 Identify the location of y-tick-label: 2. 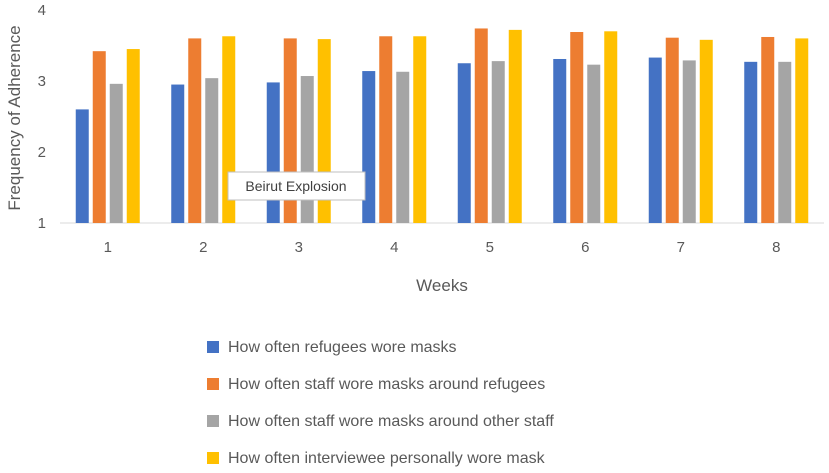
(42, 152).